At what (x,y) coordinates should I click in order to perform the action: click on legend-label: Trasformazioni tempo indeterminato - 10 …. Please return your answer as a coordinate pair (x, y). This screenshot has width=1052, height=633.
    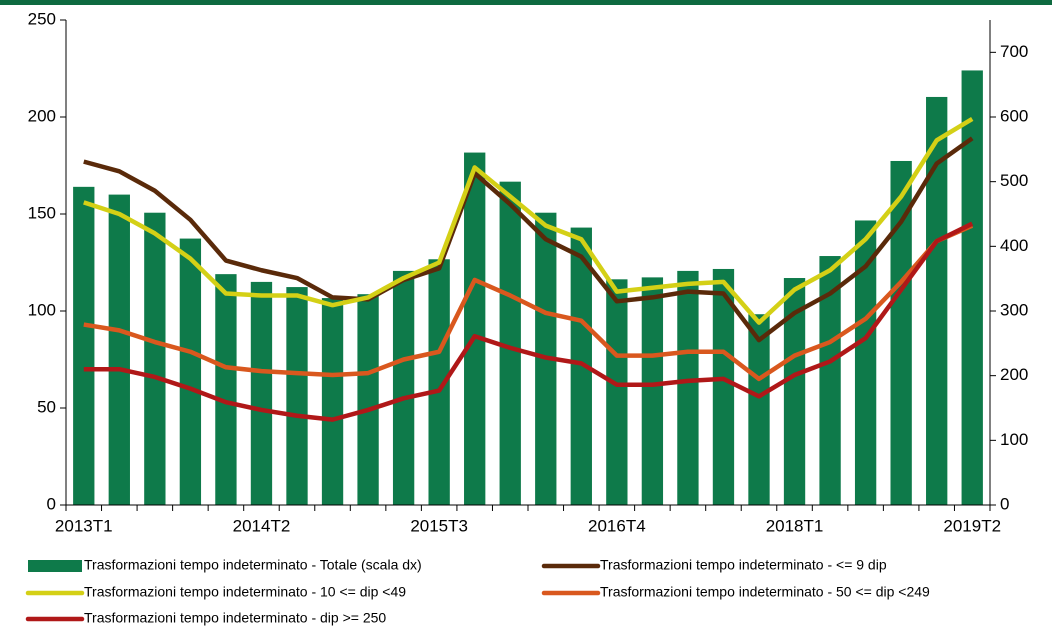
    Looking at the image, I should click on (245, 592).